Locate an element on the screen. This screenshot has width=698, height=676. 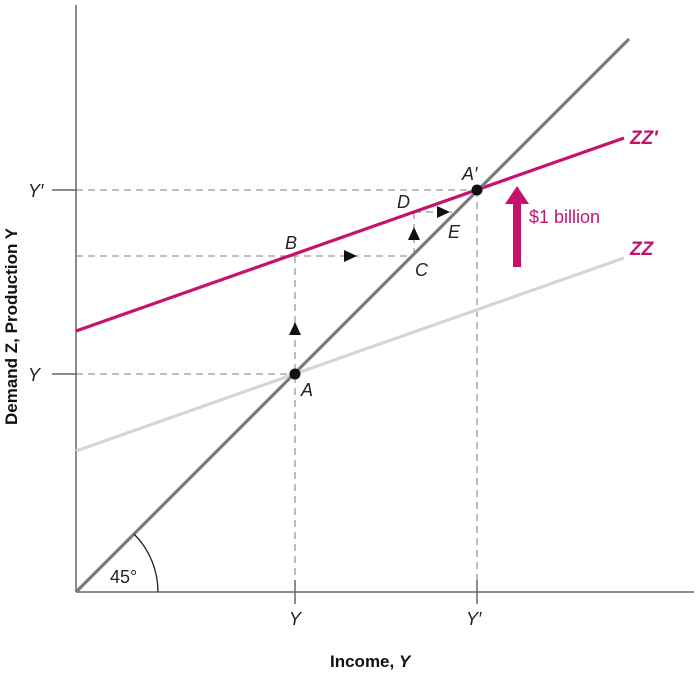
x-axis-title-var: Y is located at coordinates (405, 661).